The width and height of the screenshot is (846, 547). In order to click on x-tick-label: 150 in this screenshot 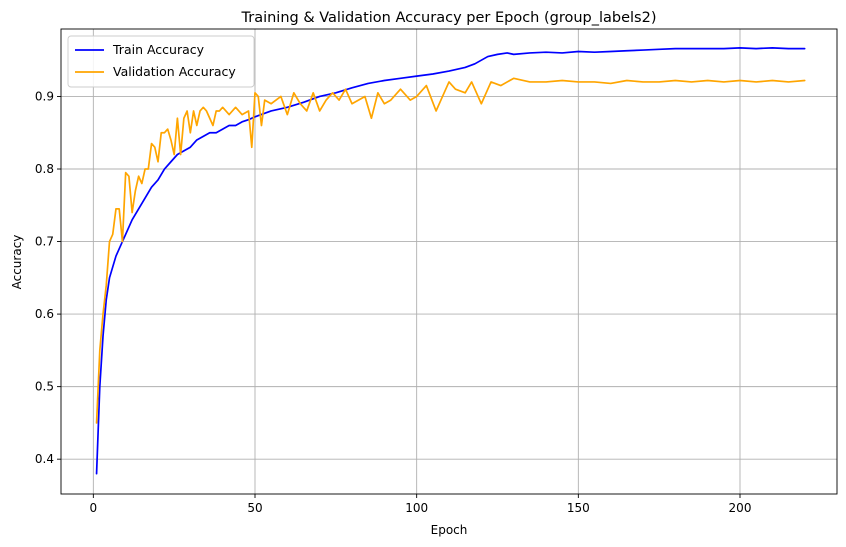, I will do `click(578, 508)`.